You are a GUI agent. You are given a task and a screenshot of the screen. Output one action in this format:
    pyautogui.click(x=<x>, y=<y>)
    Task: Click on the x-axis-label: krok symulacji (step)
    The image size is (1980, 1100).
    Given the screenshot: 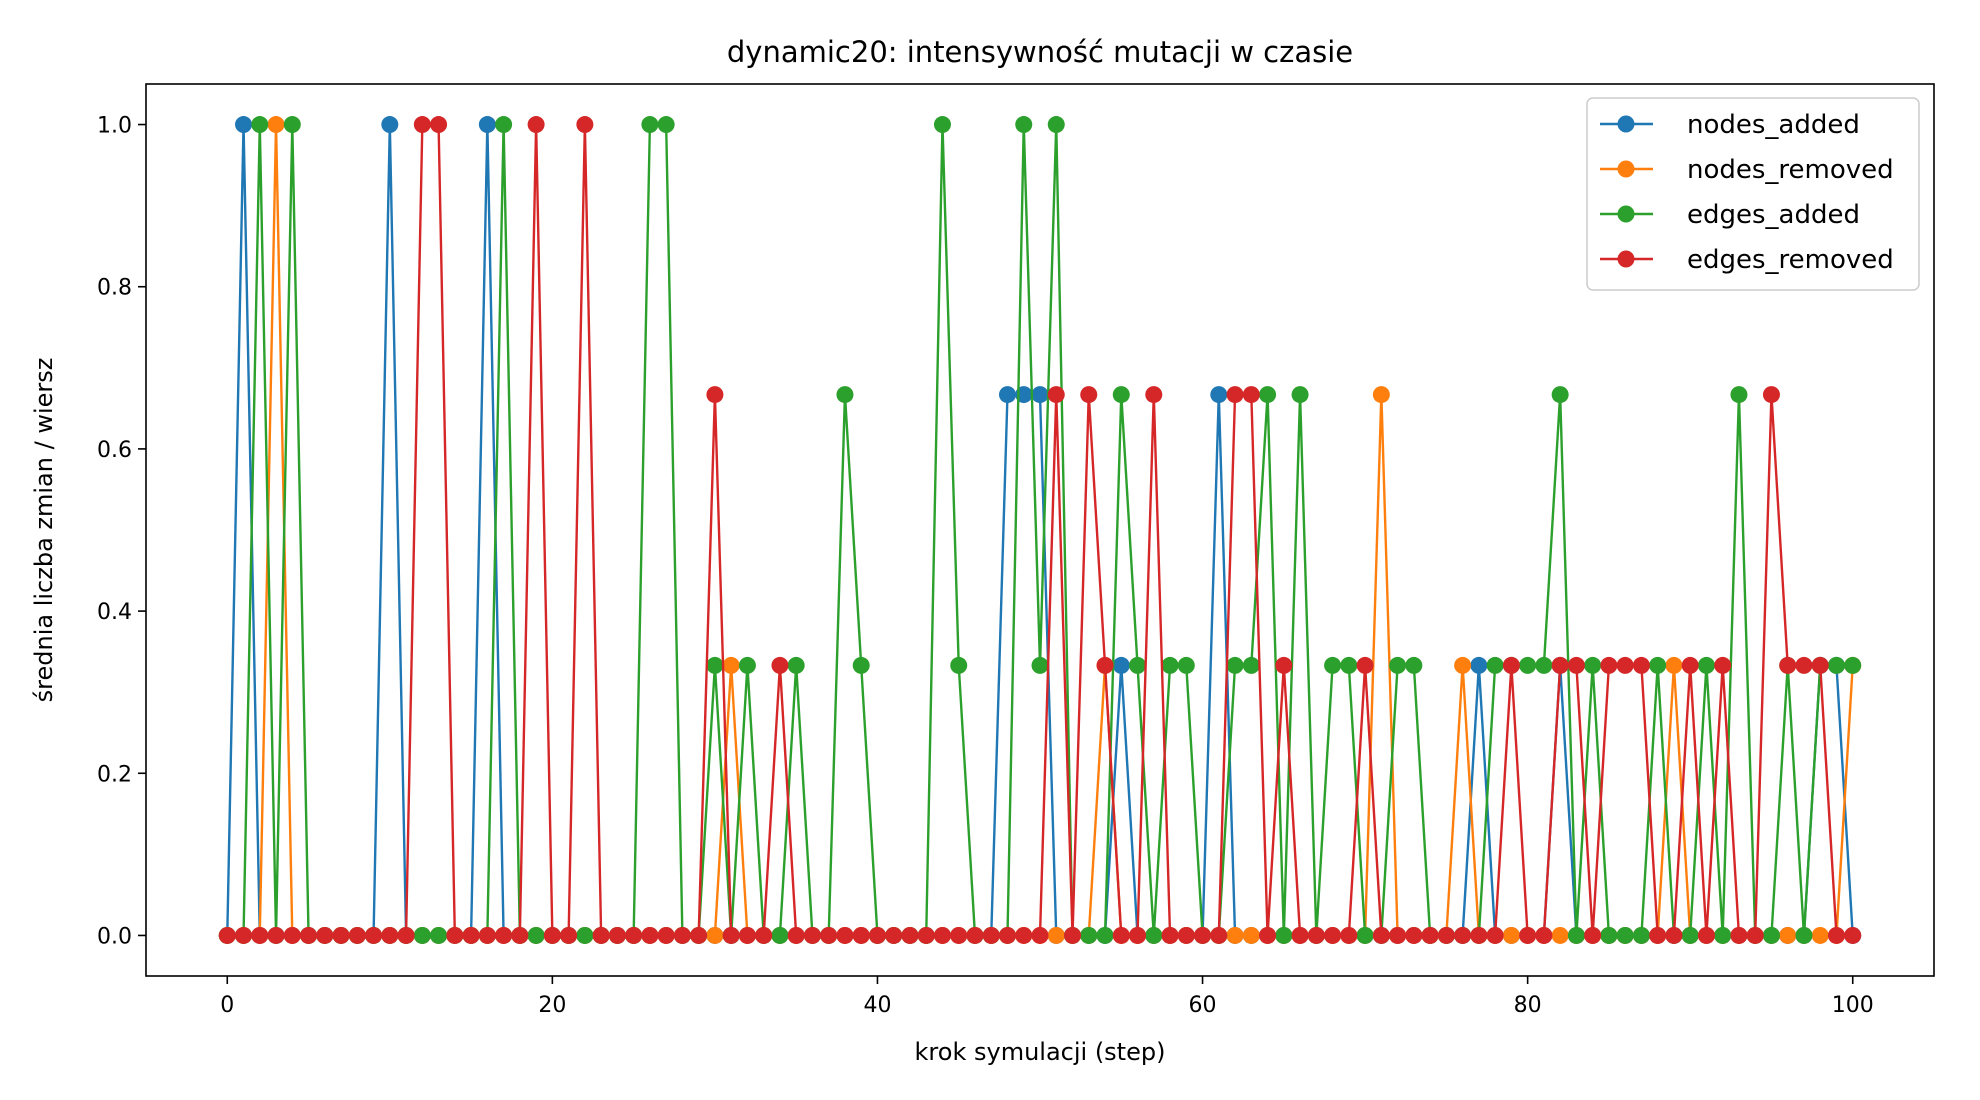 What is the action you would take?
    pyautogui.click(x=1040, y=1052)
    